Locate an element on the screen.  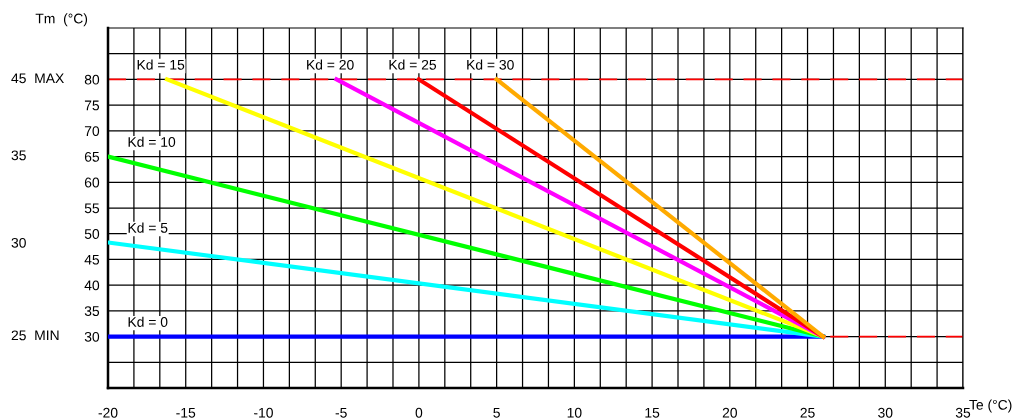
x-tick-label: 30 is located at coordinates (885, 412).